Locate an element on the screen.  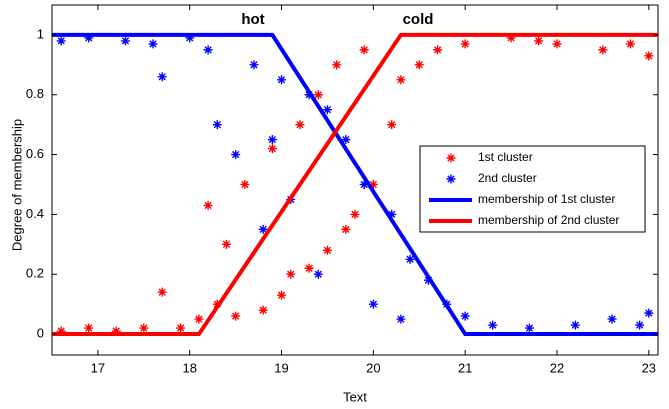
legend-label: membership of 1st cluster is located at coordinates (546, 199).